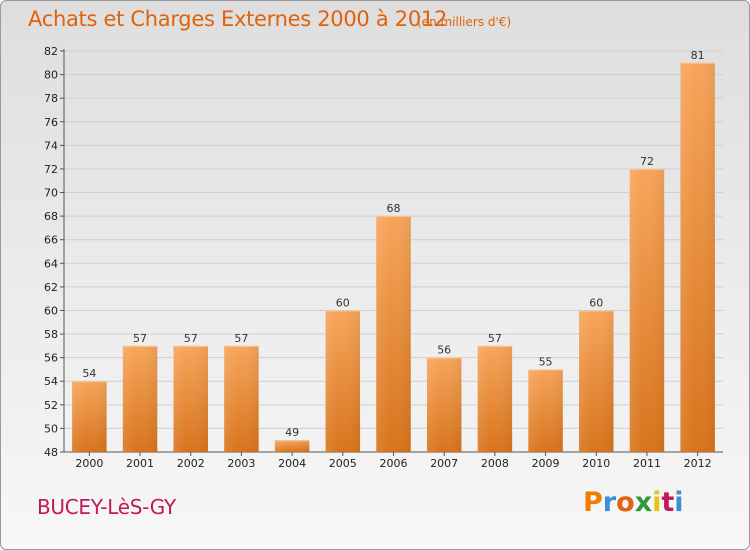 Image resolution: width=750 pixels, height=550 pixels. I want to click on bar-shine-2010, so click(596, 381).